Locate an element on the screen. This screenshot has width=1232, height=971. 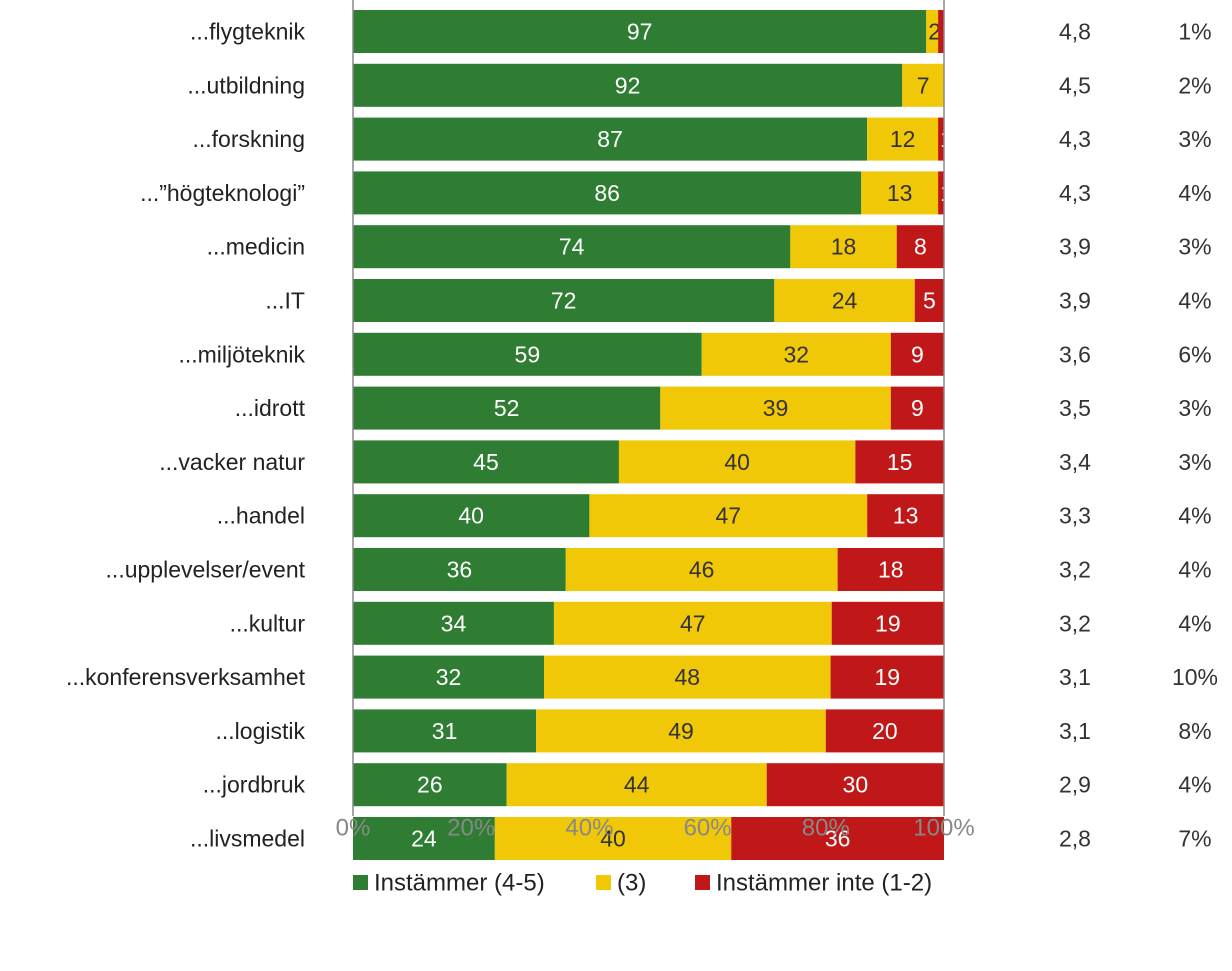
x-tick-label: 80% is located at coordinates (826, 828).